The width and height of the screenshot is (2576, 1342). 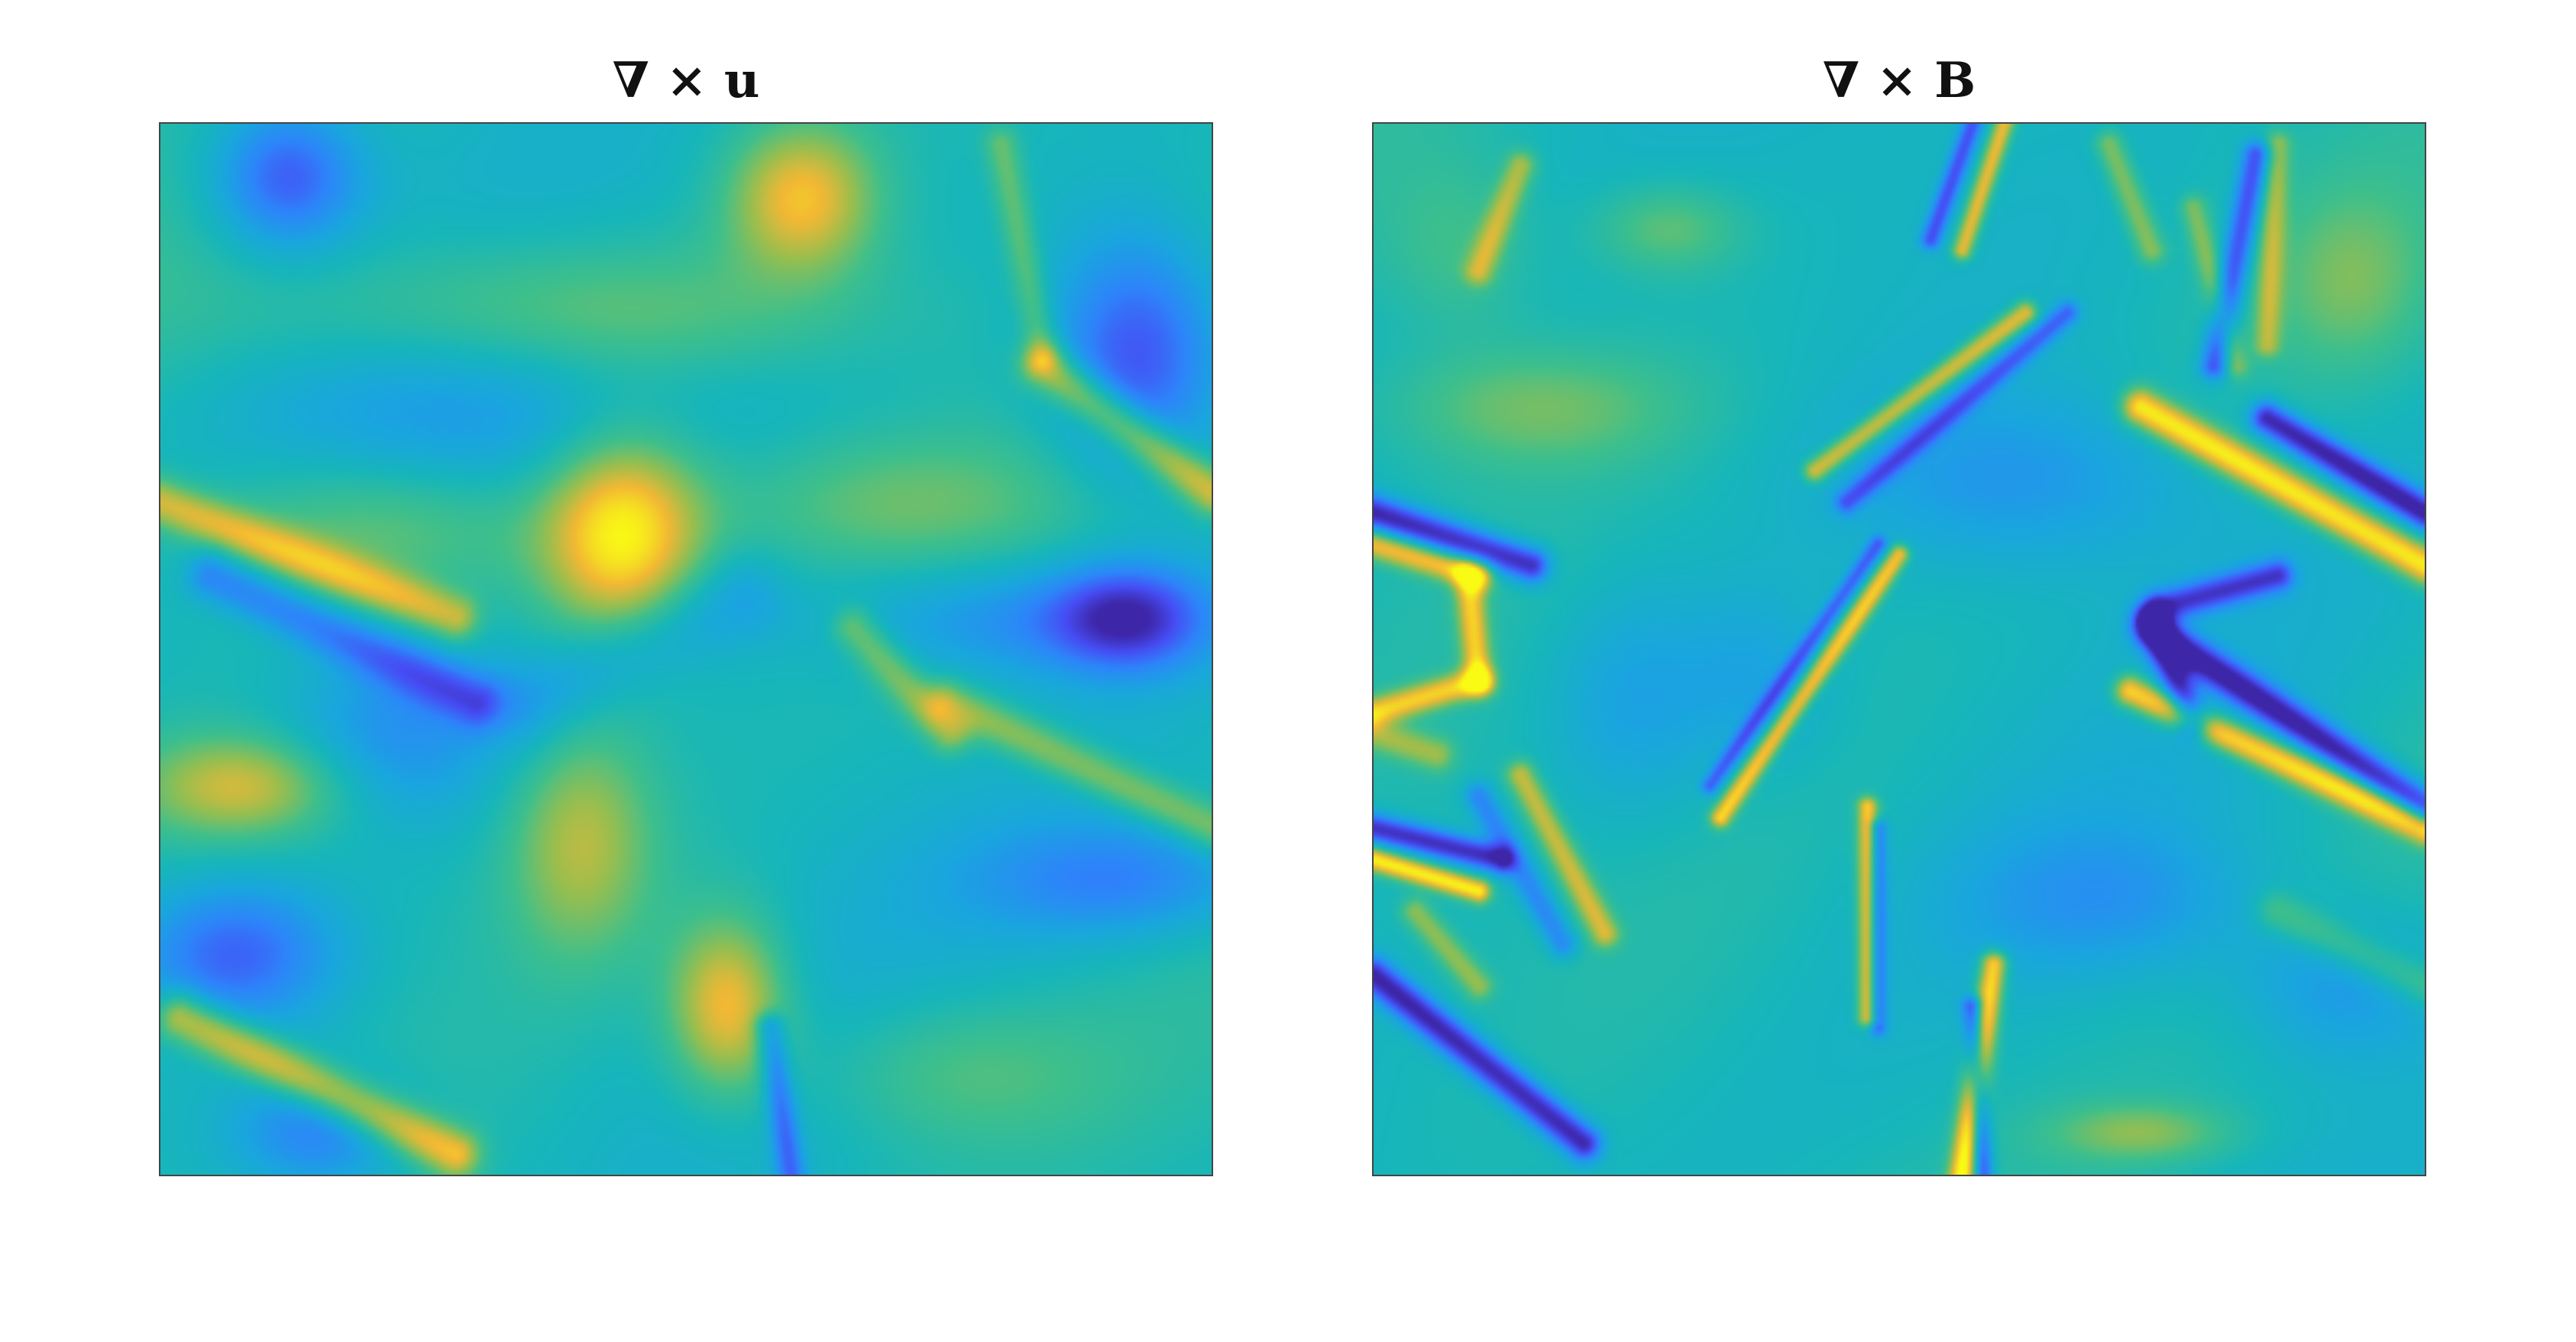 I want to click on chart-title: ∇ × u, so click(x=686, y=80).